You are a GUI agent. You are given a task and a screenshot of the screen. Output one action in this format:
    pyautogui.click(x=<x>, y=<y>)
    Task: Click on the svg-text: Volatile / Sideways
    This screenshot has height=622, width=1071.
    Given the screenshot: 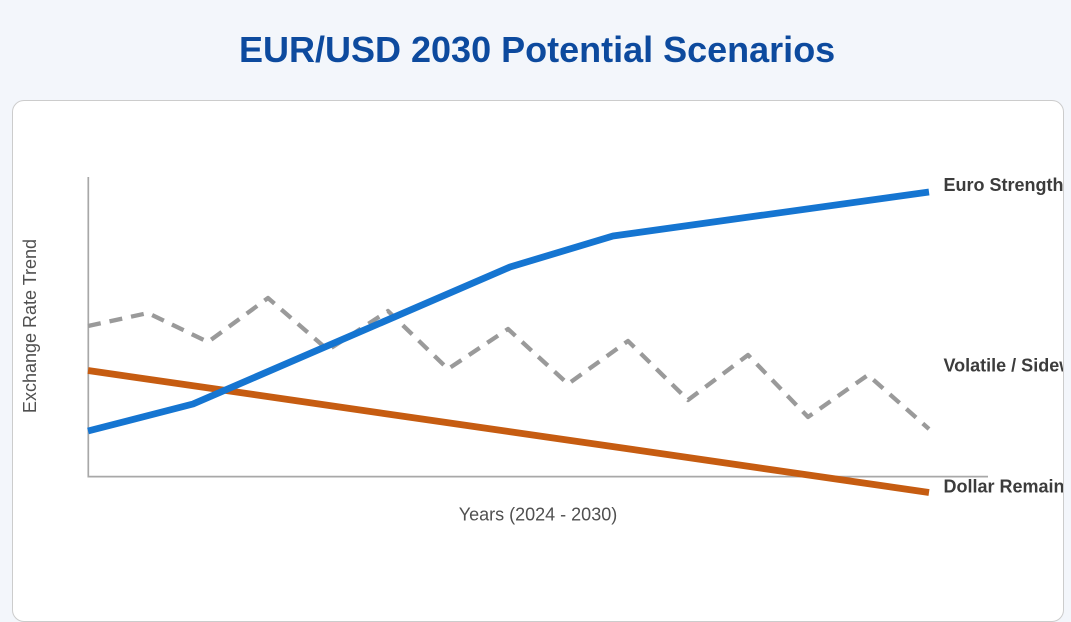 What is the action you would take?
    pyautogui.click(x=1004, y=366)
    